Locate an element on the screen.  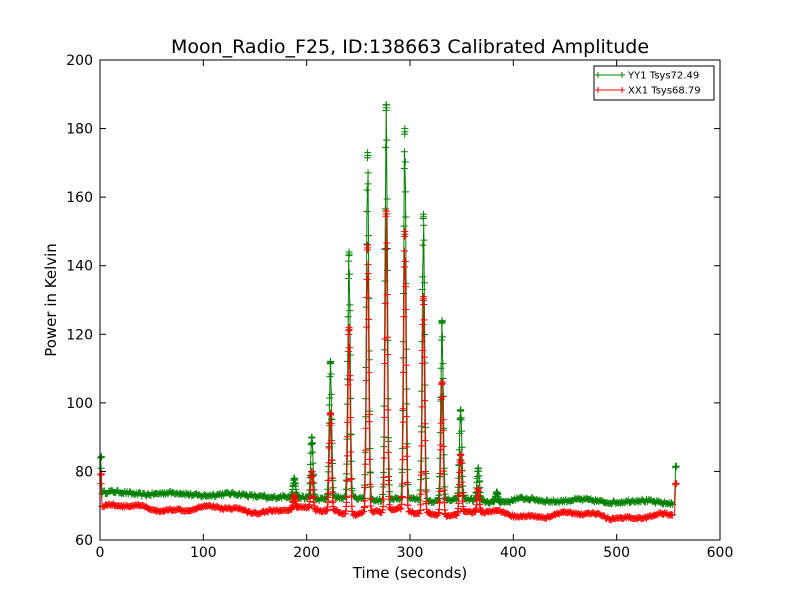
legend-marker is located at coordinates (622, 90).